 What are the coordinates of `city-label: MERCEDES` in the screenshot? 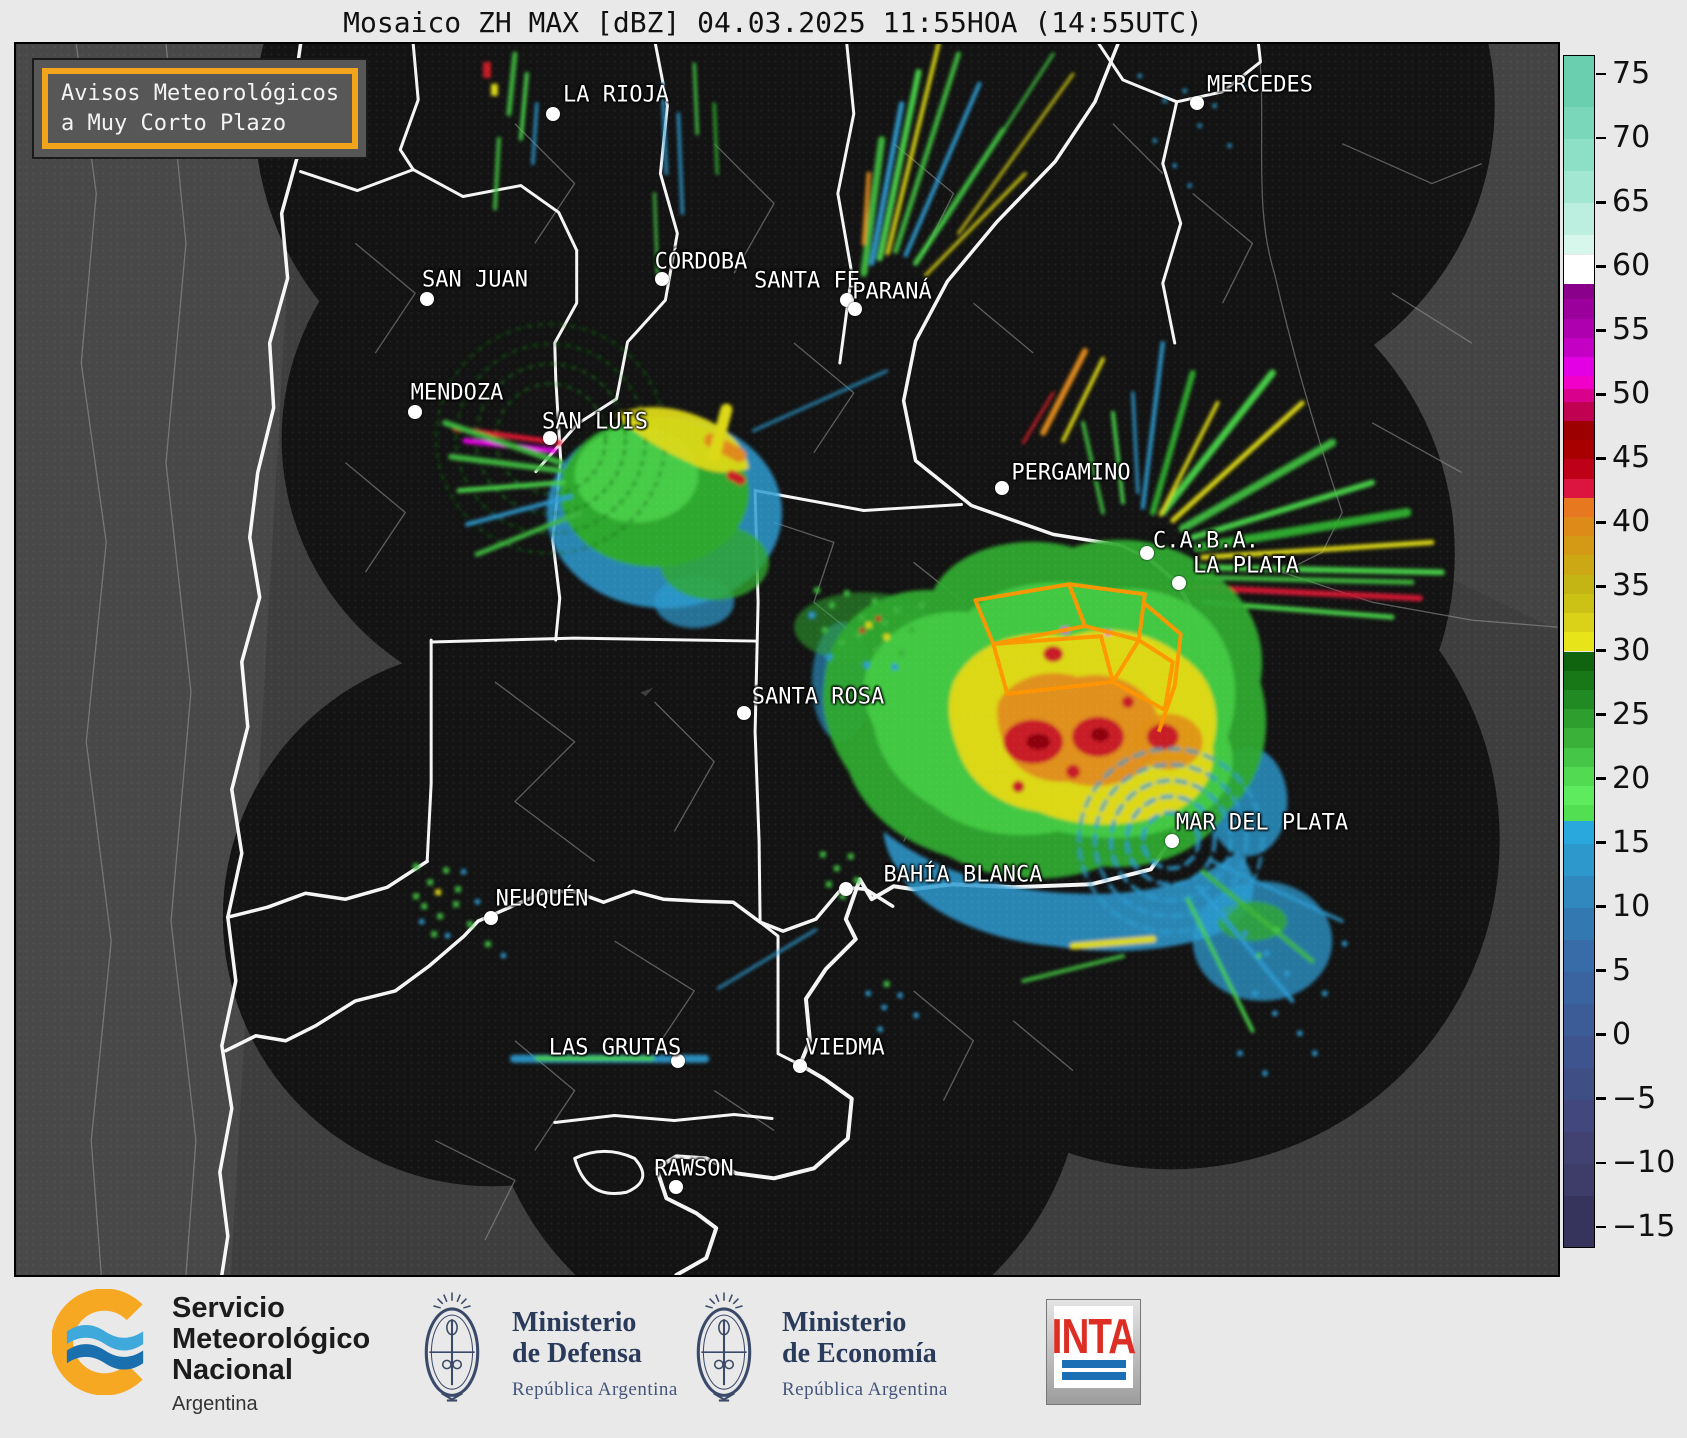 It's located at (1260, 85).